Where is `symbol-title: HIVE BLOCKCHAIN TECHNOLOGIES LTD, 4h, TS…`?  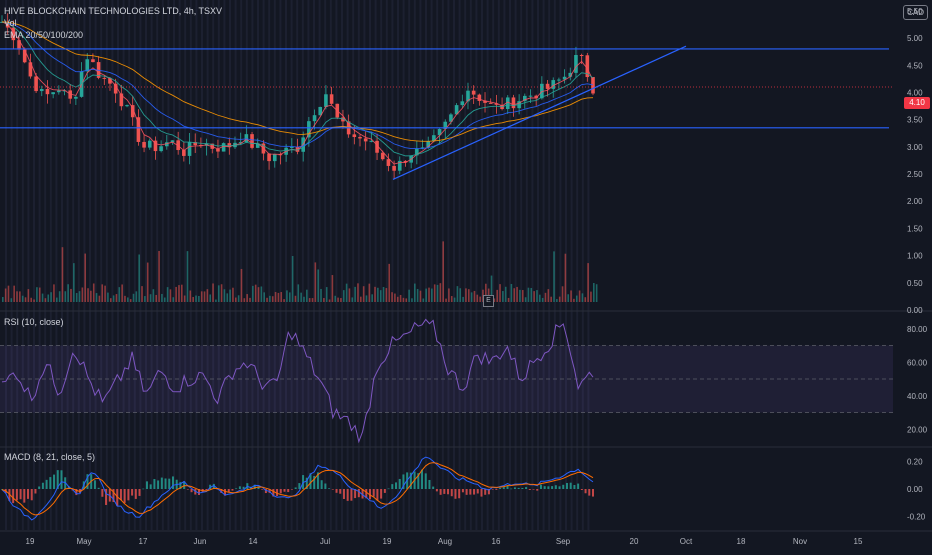 symbol-title: HIVE BLOCKCHAIN TECHNOLOGIES LTD, 4h, TS… is located at coordinates (113, 11).